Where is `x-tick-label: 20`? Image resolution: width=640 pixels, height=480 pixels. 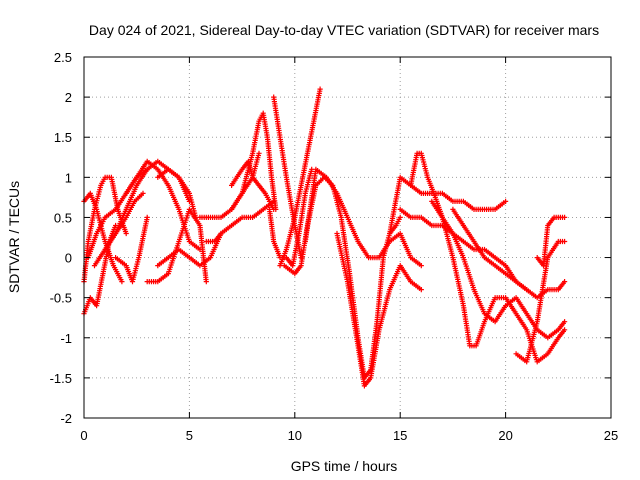
x-tick-label: 20 is located at coordinates (505, 435).